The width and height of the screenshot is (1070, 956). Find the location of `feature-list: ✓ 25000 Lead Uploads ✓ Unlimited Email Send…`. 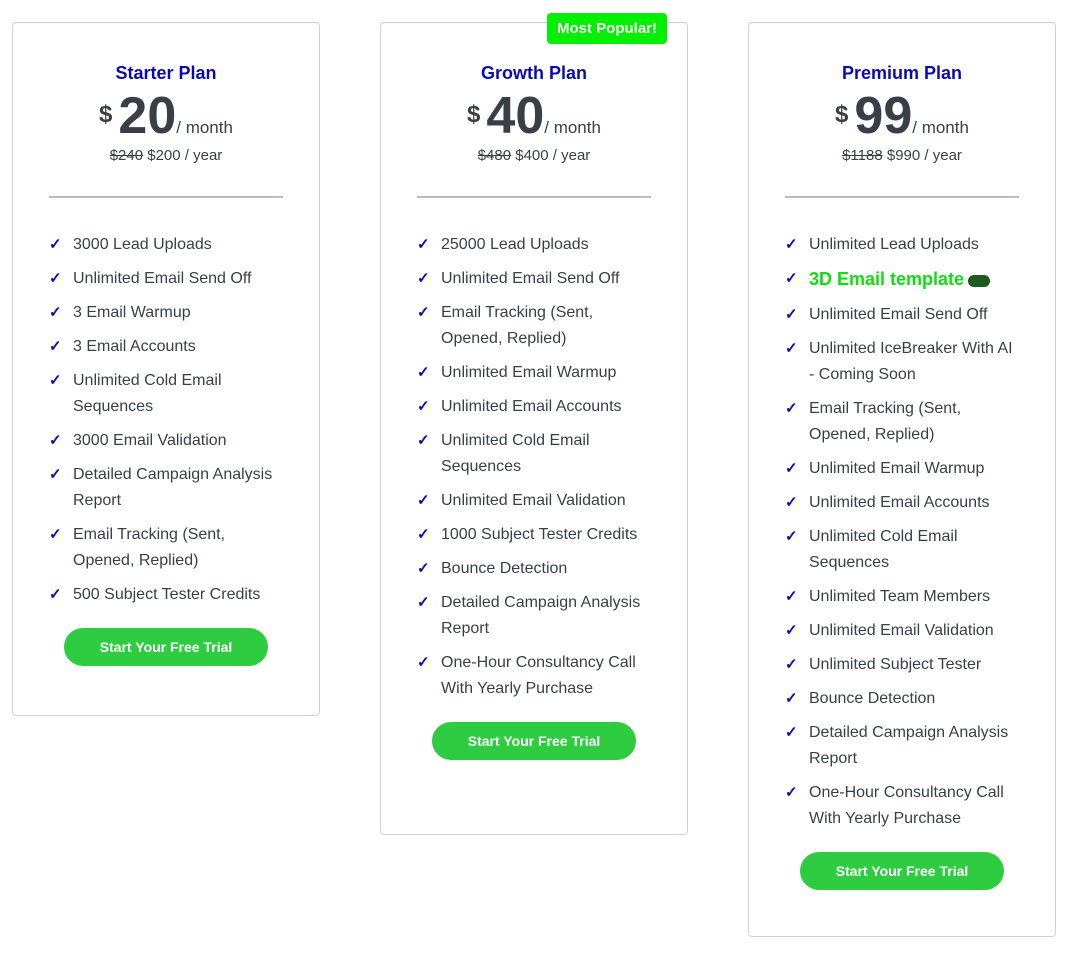

feature-list: ✓ 25000 Lead Uploads ✓ Unlimited Email Send… is located at coordinates (534, 467).